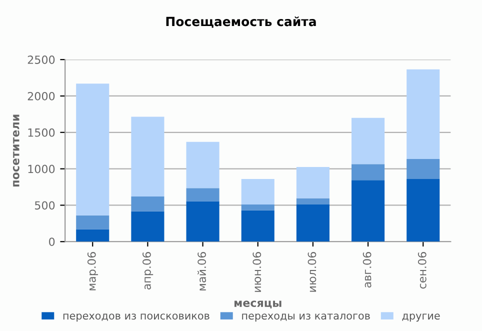 This screenshot has width=482, height=331. What do you see at coordinates (41, 169) in the screenshot?
I see `y-tick-label: 1000` at bounding box center [41, 169].